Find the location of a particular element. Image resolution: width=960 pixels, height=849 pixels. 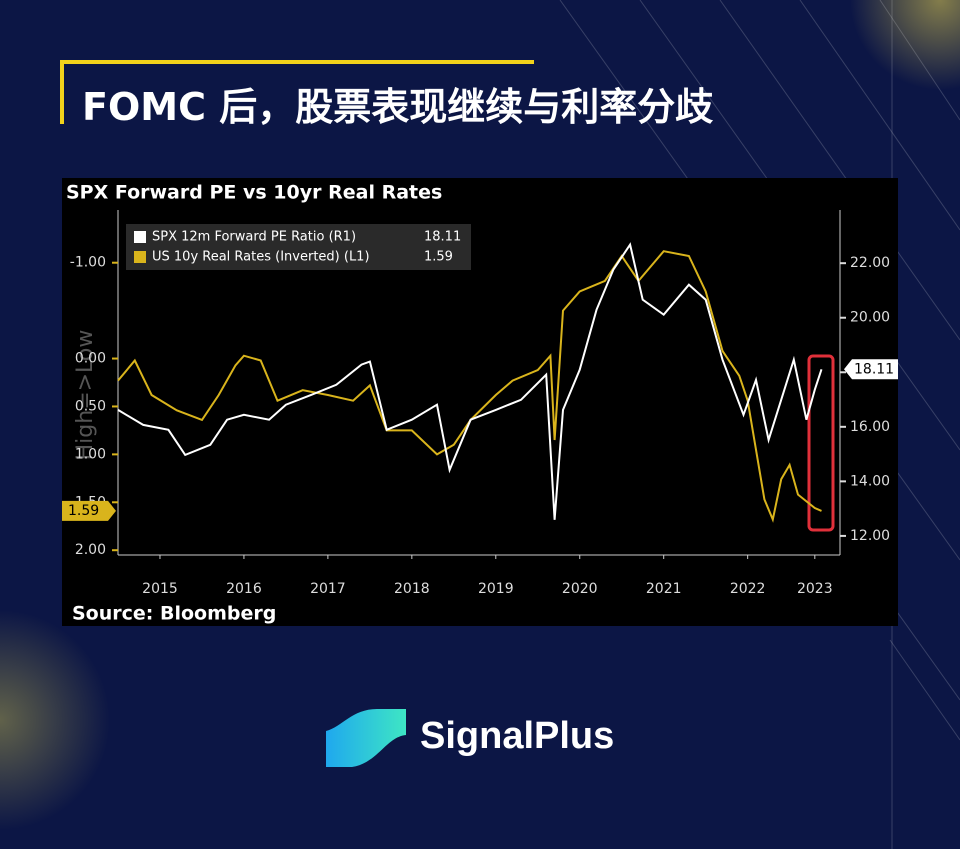

y2-tick-label: 16.00 is located at coordinates (870, 427).